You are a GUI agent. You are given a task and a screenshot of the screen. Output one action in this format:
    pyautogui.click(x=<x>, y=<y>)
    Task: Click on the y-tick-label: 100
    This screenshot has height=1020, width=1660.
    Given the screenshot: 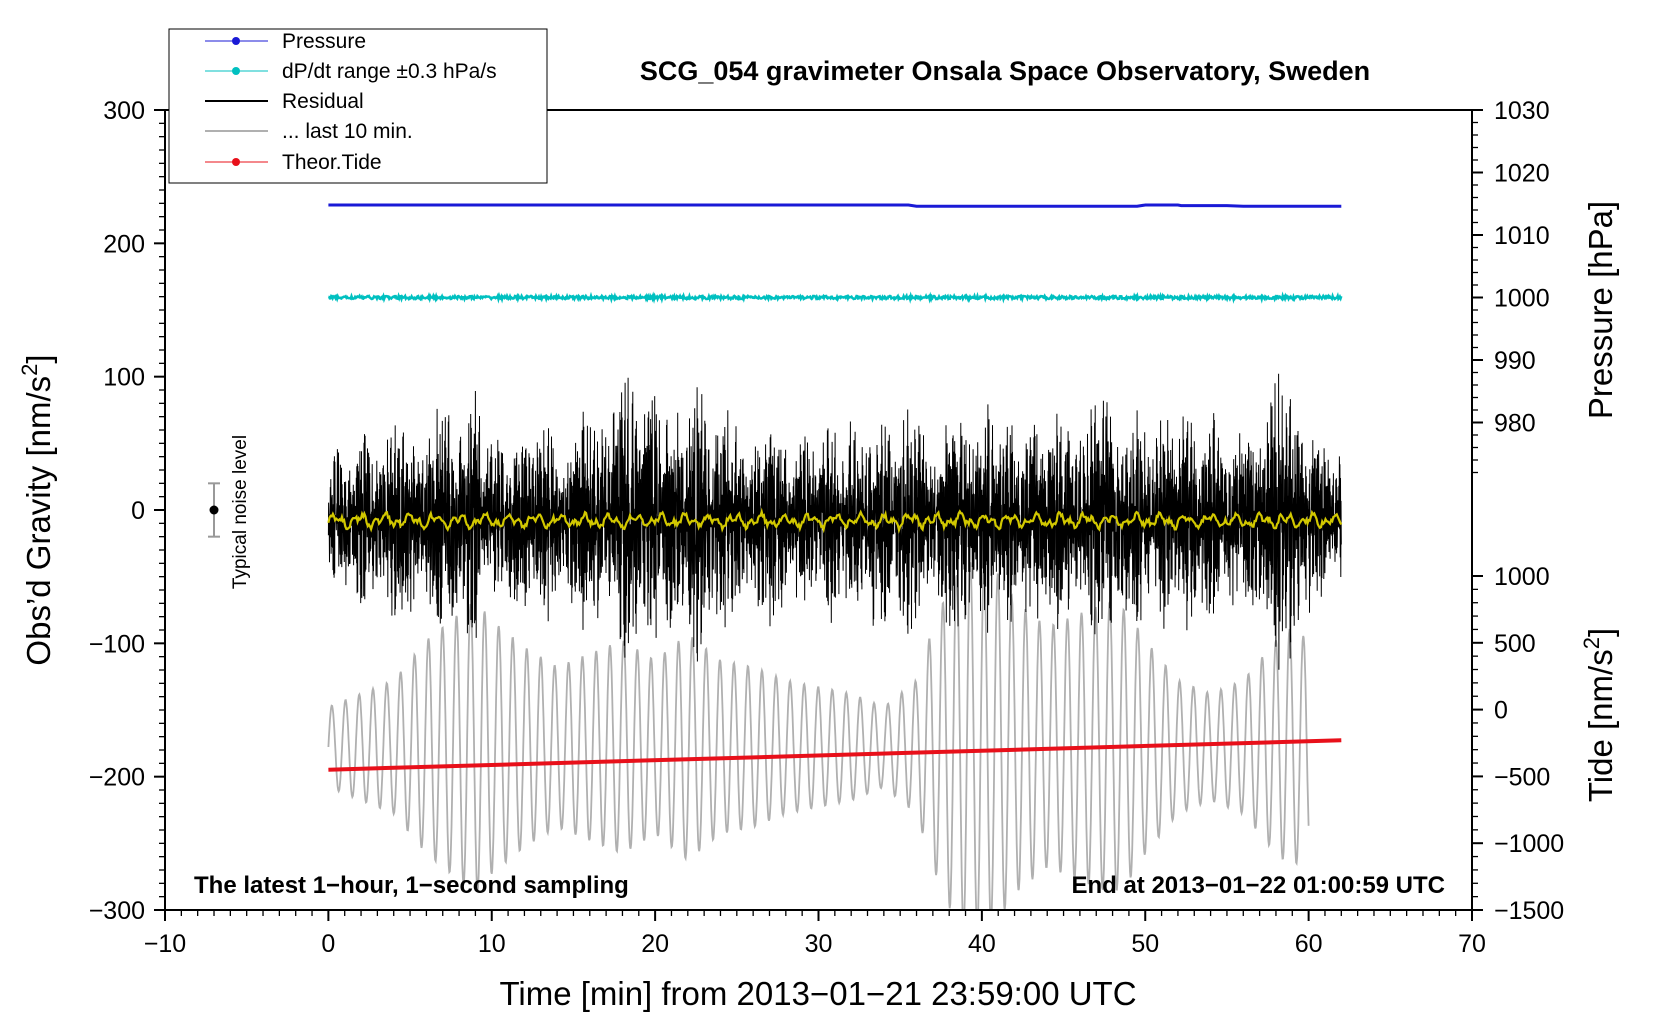 What is the action you would take?
    pyautogui.click(x=124, y=378)
    